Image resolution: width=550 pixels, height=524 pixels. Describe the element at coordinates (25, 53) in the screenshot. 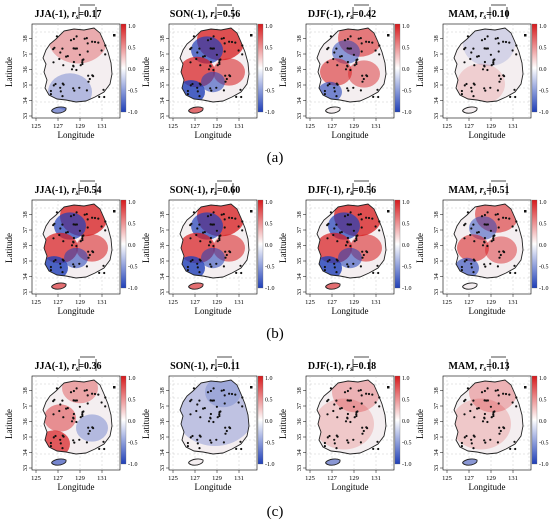

I see `y-tick-label: 37` at that location.